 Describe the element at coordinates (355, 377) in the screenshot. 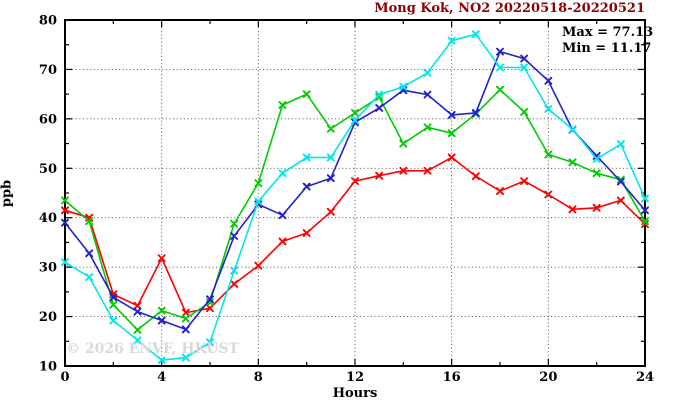

I see `x-tick-label: 12` at that location.